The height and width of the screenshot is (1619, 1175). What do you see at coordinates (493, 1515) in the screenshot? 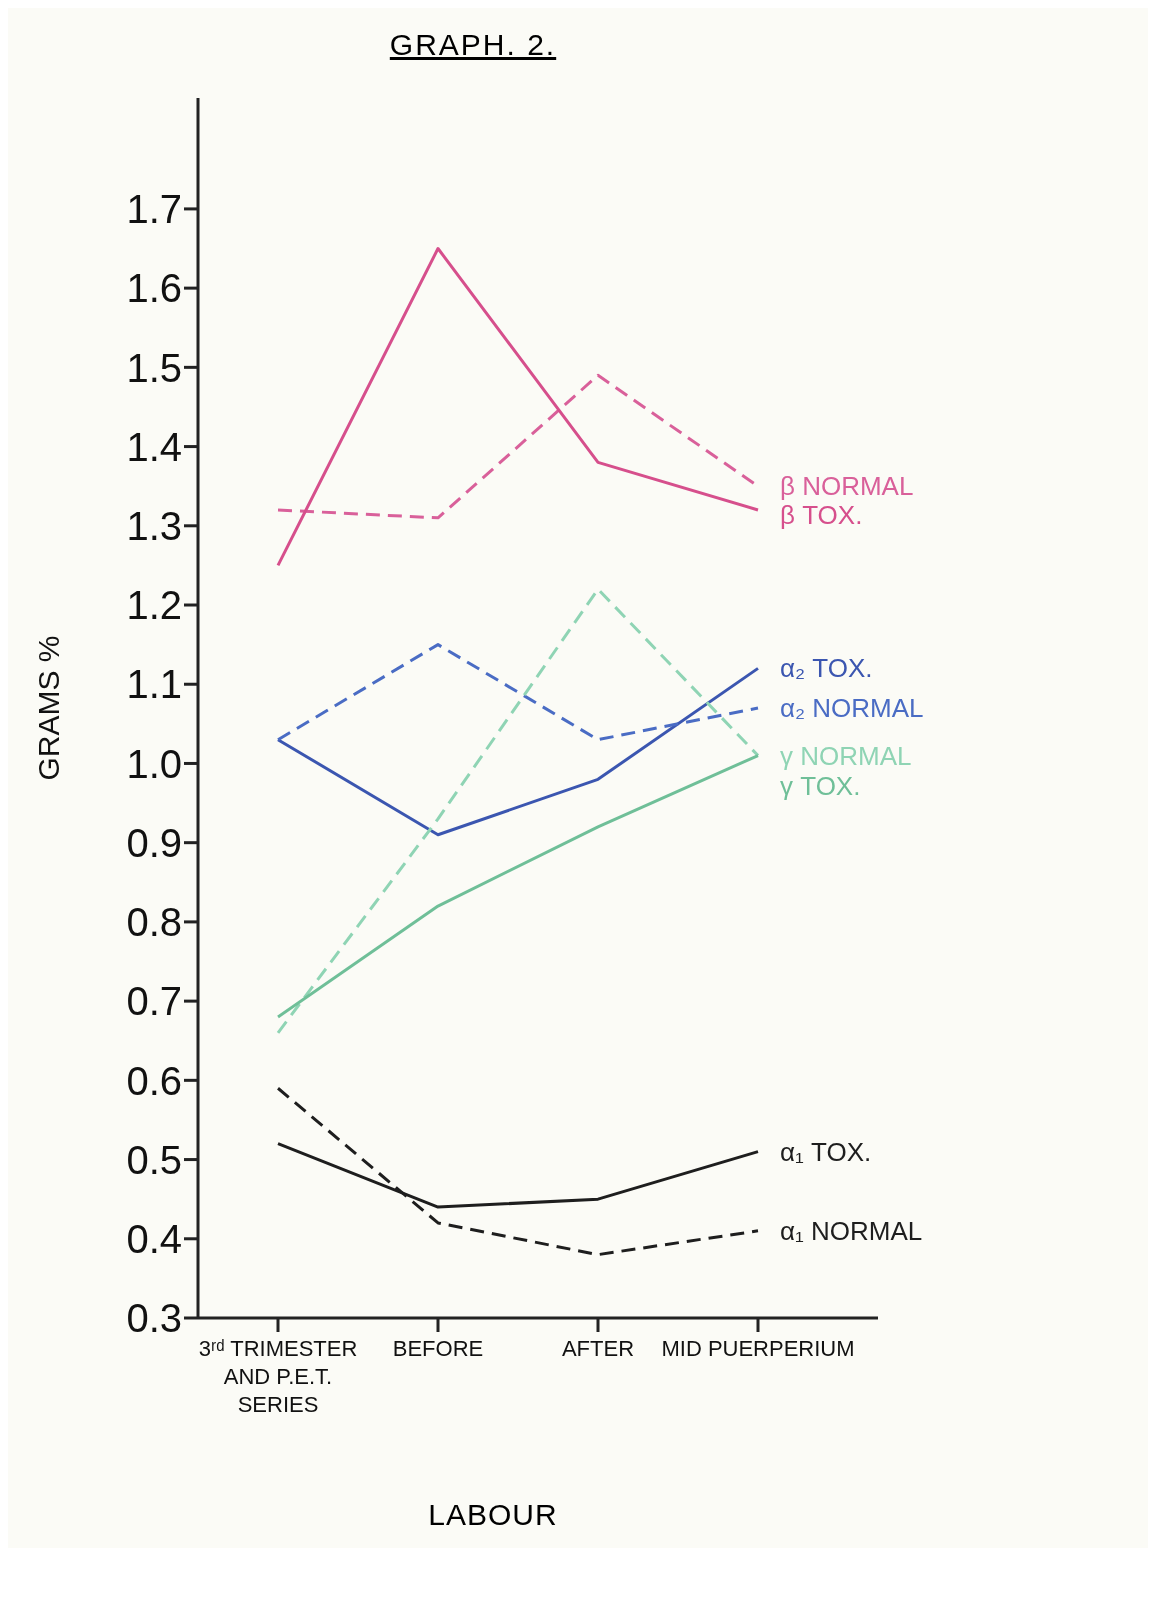
I see `text: LABOUR` at bounding box center [493, 1515].